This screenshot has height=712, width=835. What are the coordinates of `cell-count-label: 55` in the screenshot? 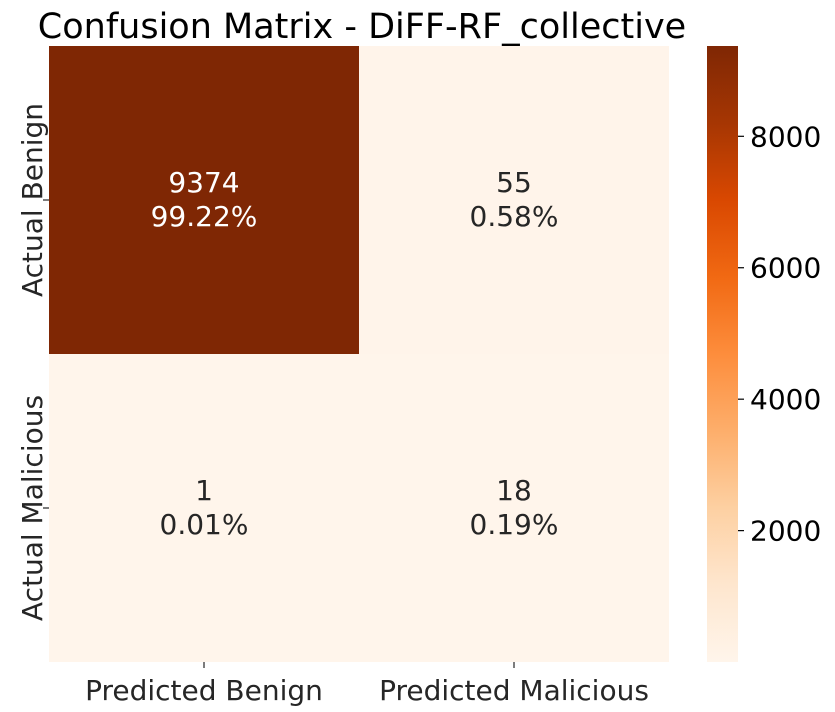 It's located at (514, 182).